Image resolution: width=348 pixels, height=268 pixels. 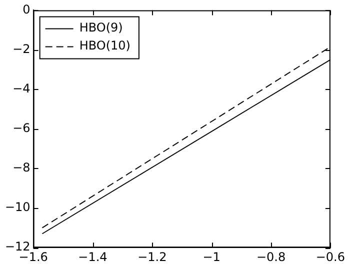 What do you see at coordinates (330, 257) in the screenshot?
I see `x-tick-label: −0.6` at bounding box center [330, 257].